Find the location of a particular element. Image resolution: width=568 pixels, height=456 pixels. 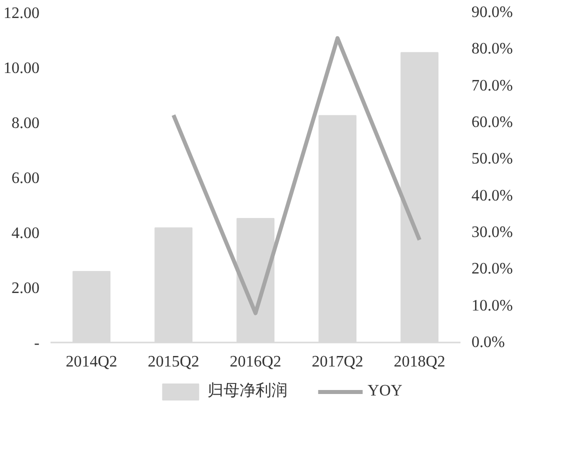

x-tick-label: 2015Q2 is located at coordinates (174, 362).